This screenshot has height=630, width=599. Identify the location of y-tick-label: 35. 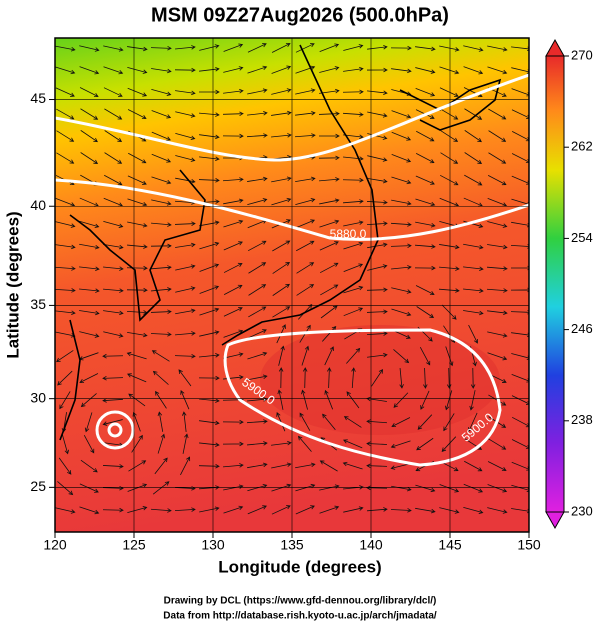
(38, 304).